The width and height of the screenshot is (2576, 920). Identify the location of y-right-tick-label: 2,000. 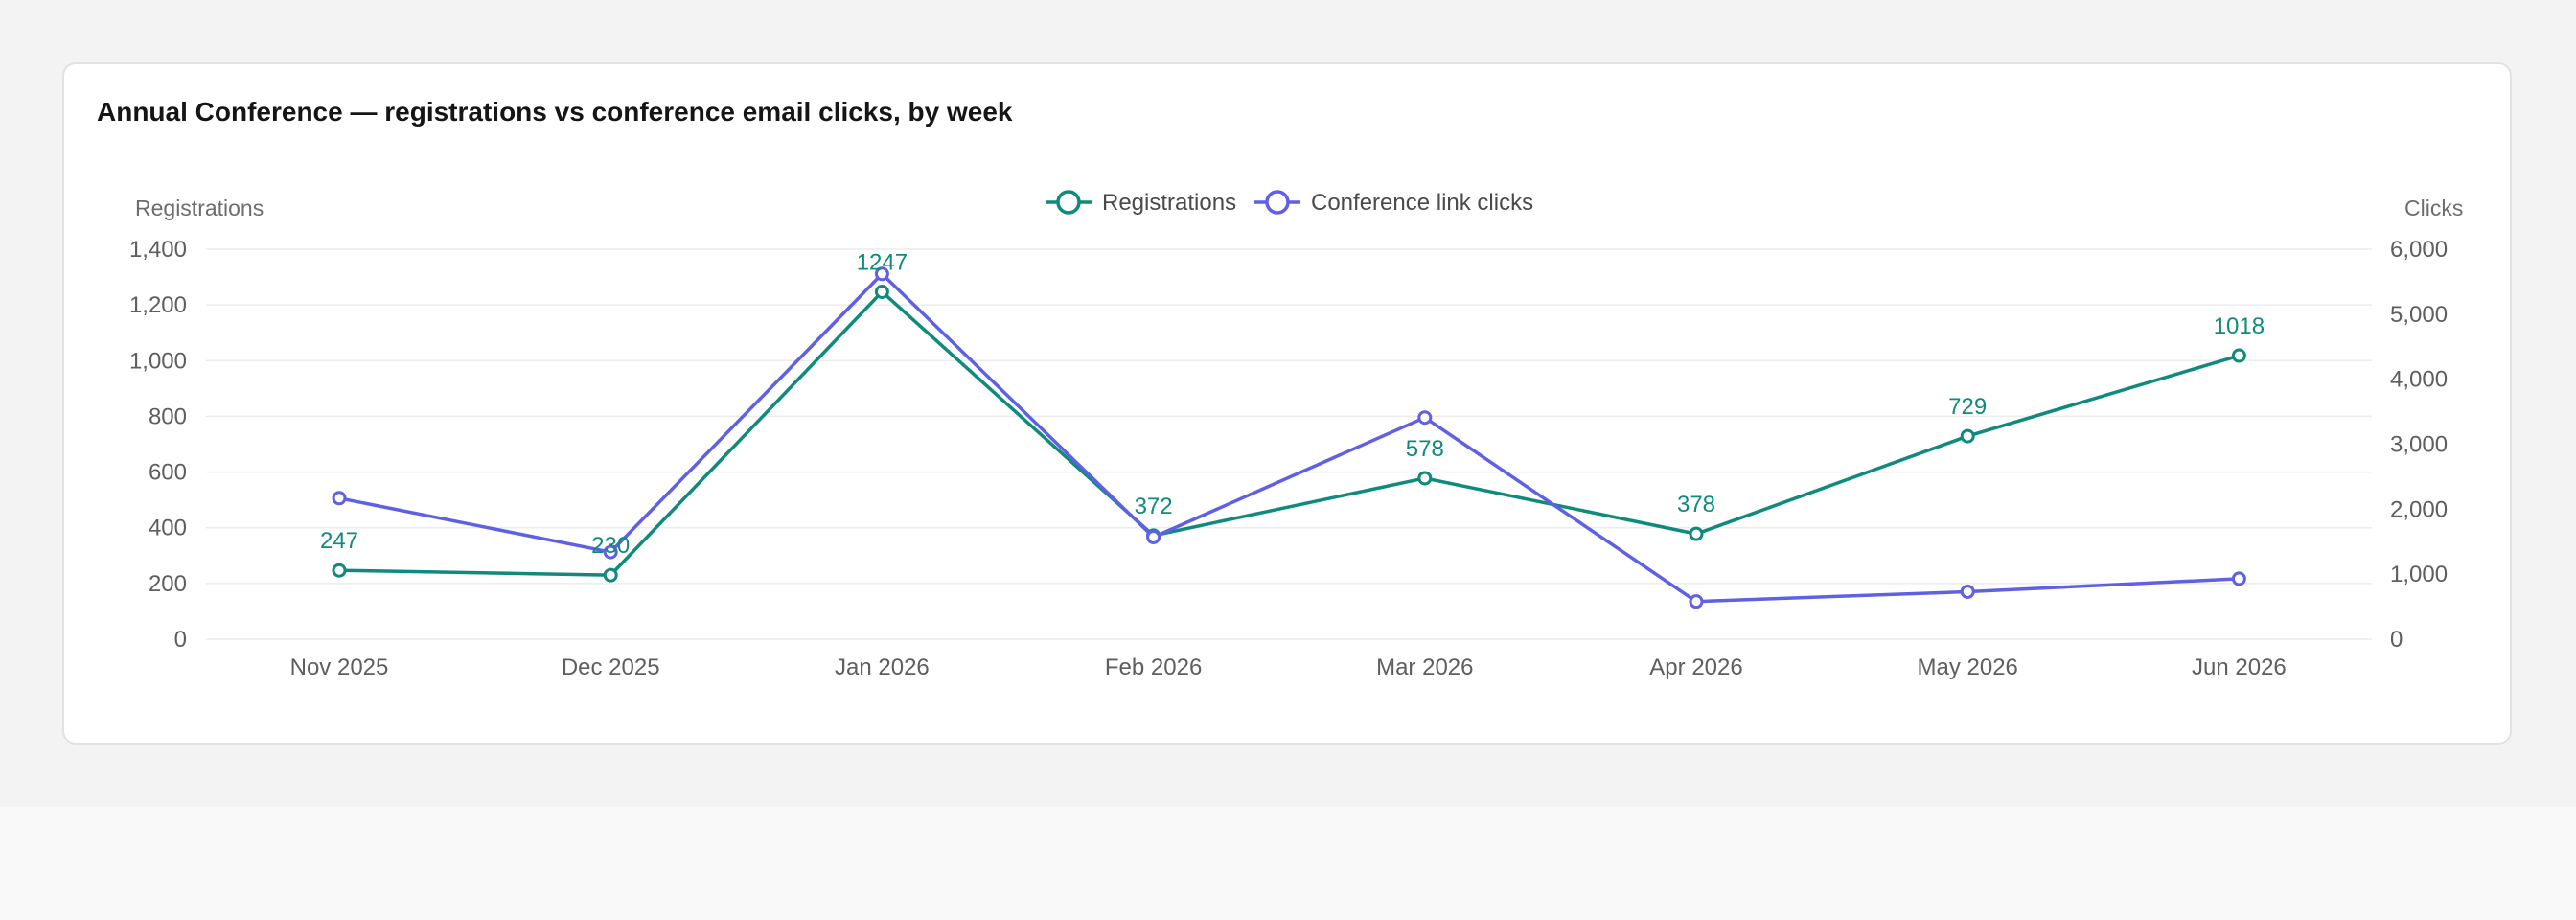
(2419, 509).